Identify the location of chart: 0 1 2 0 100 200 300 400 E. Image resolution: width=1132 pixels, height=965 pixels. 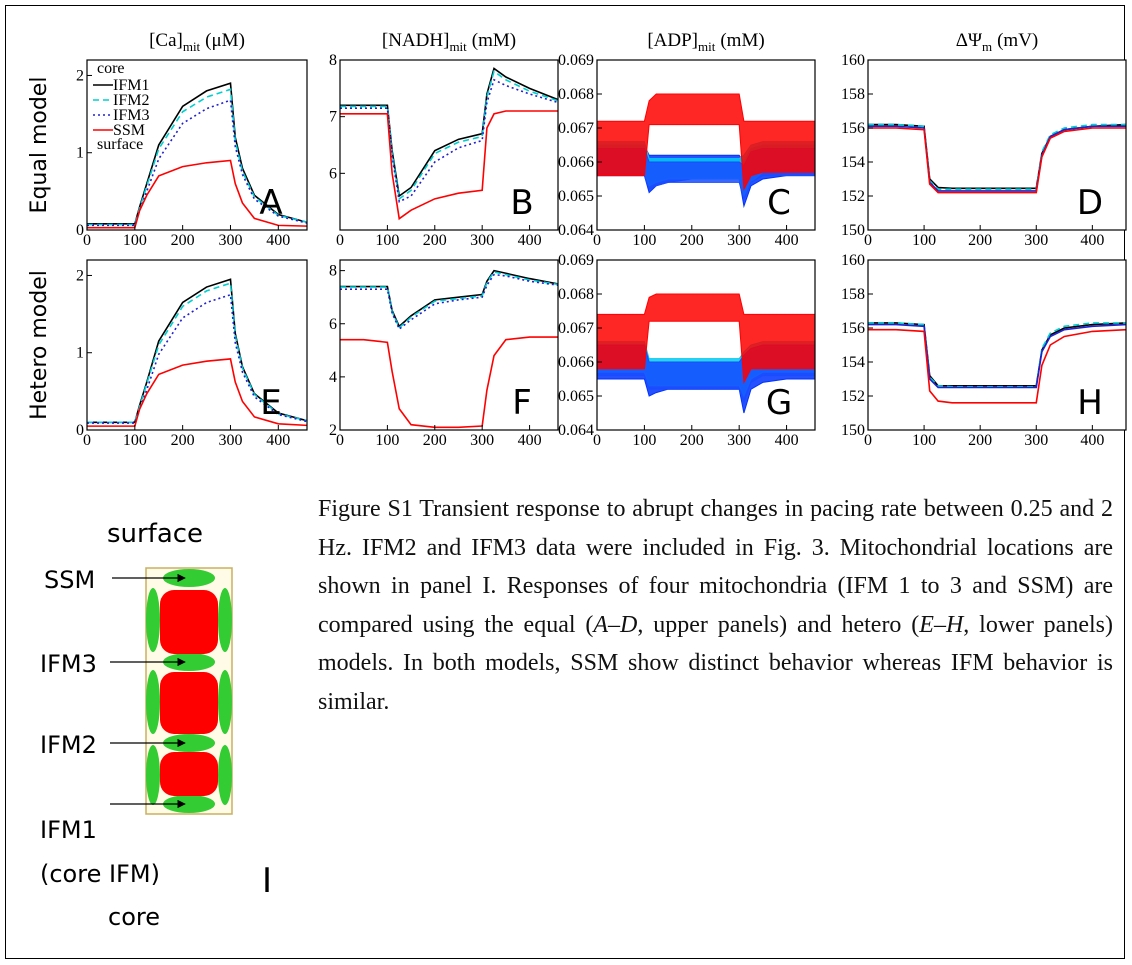
(192, 354).